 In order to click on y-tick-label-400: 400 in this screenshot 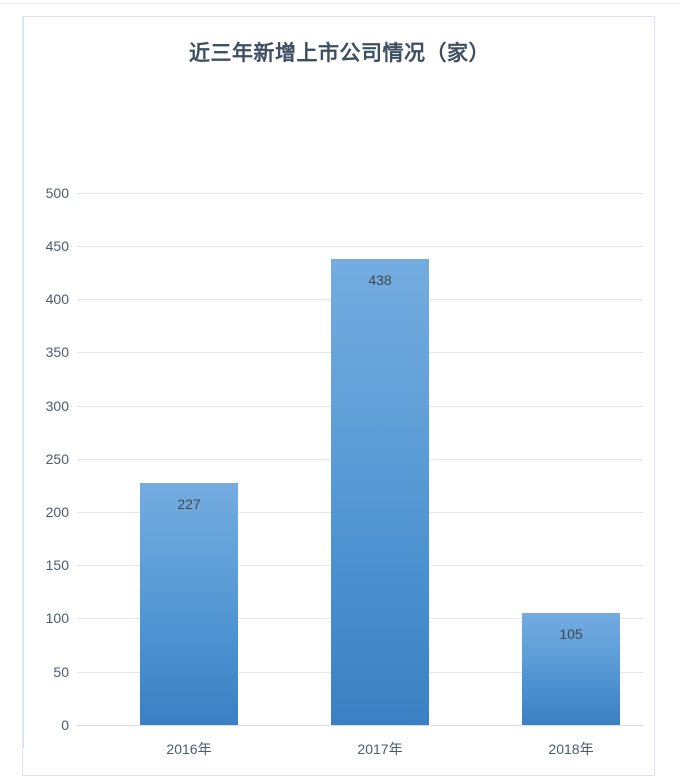, I will do `click(57, 299)`.